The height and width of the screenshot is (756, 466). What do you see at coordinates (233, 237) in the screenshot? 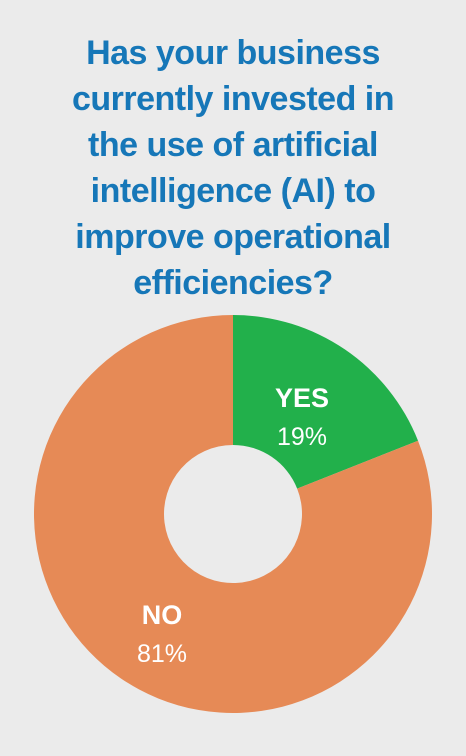
I see `chart-title-line: improve operational` at bounding box center [233, 237].